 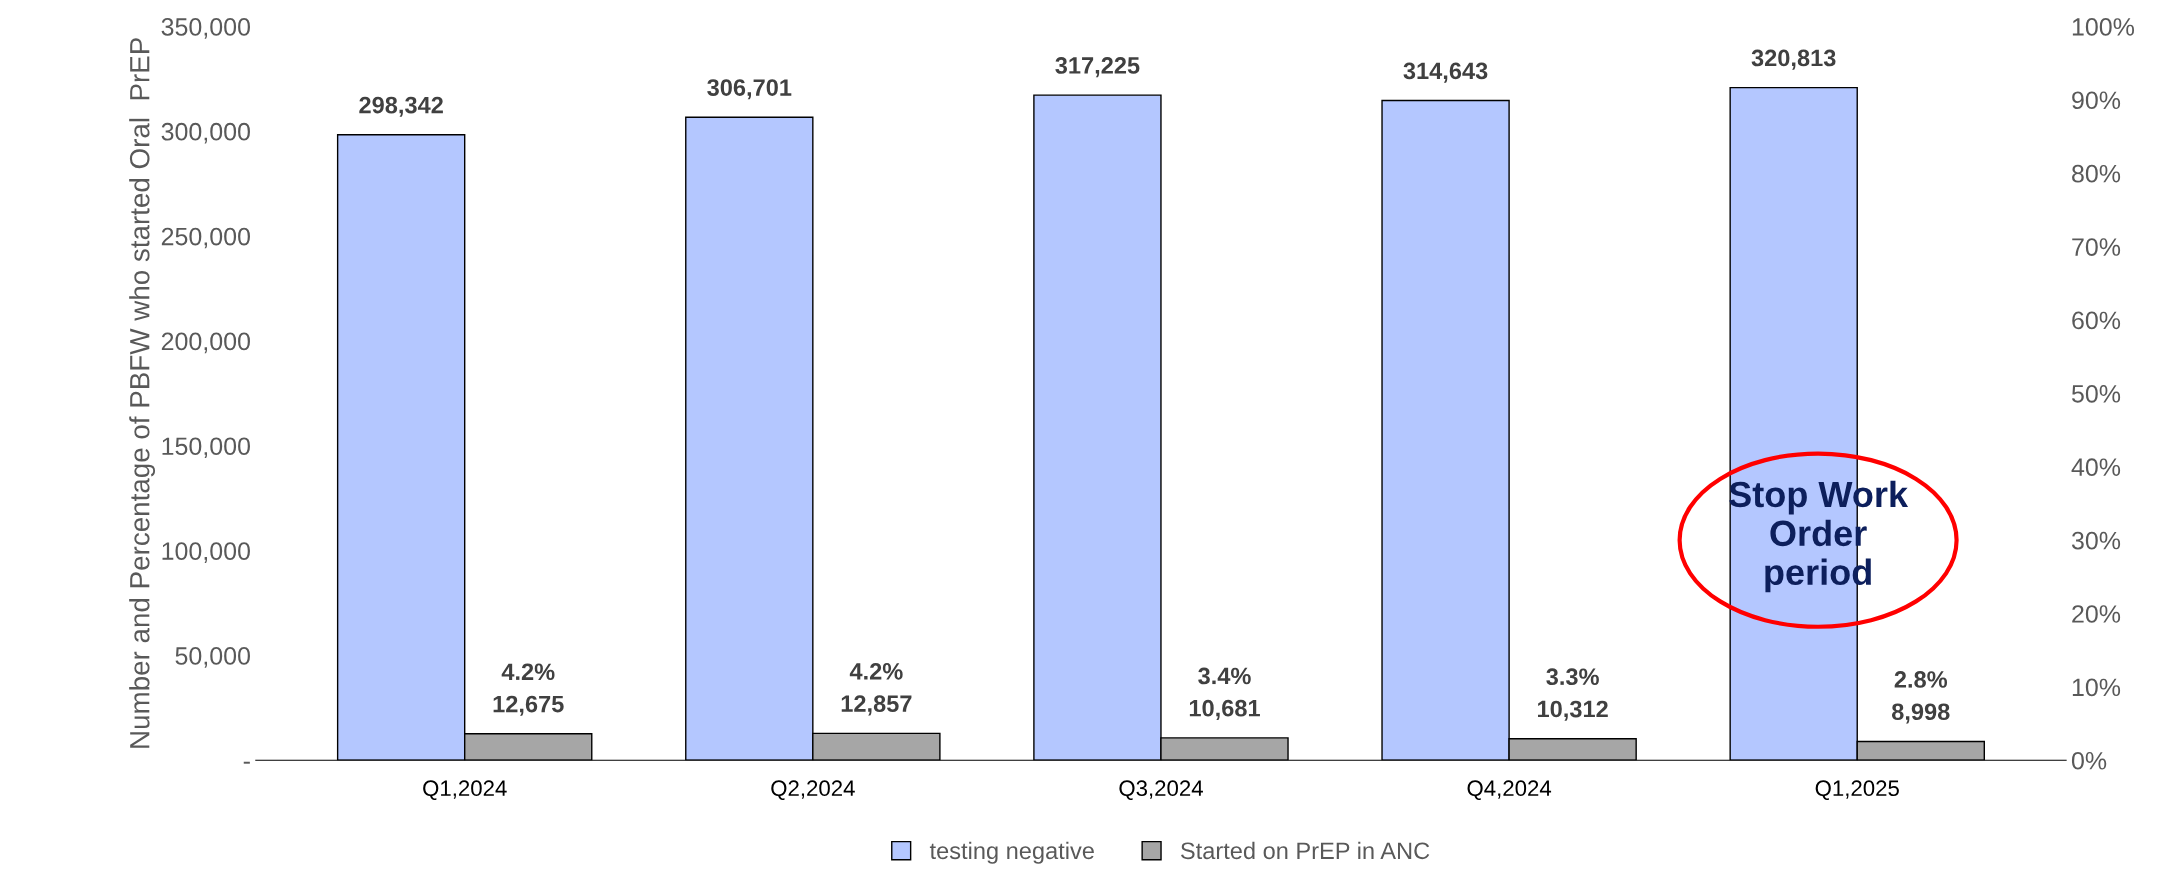 What do you see at coordinates (2096, 467) in the screenshot?
I see `y2-tick-label: 40%` at bounding box center [2096, 467].